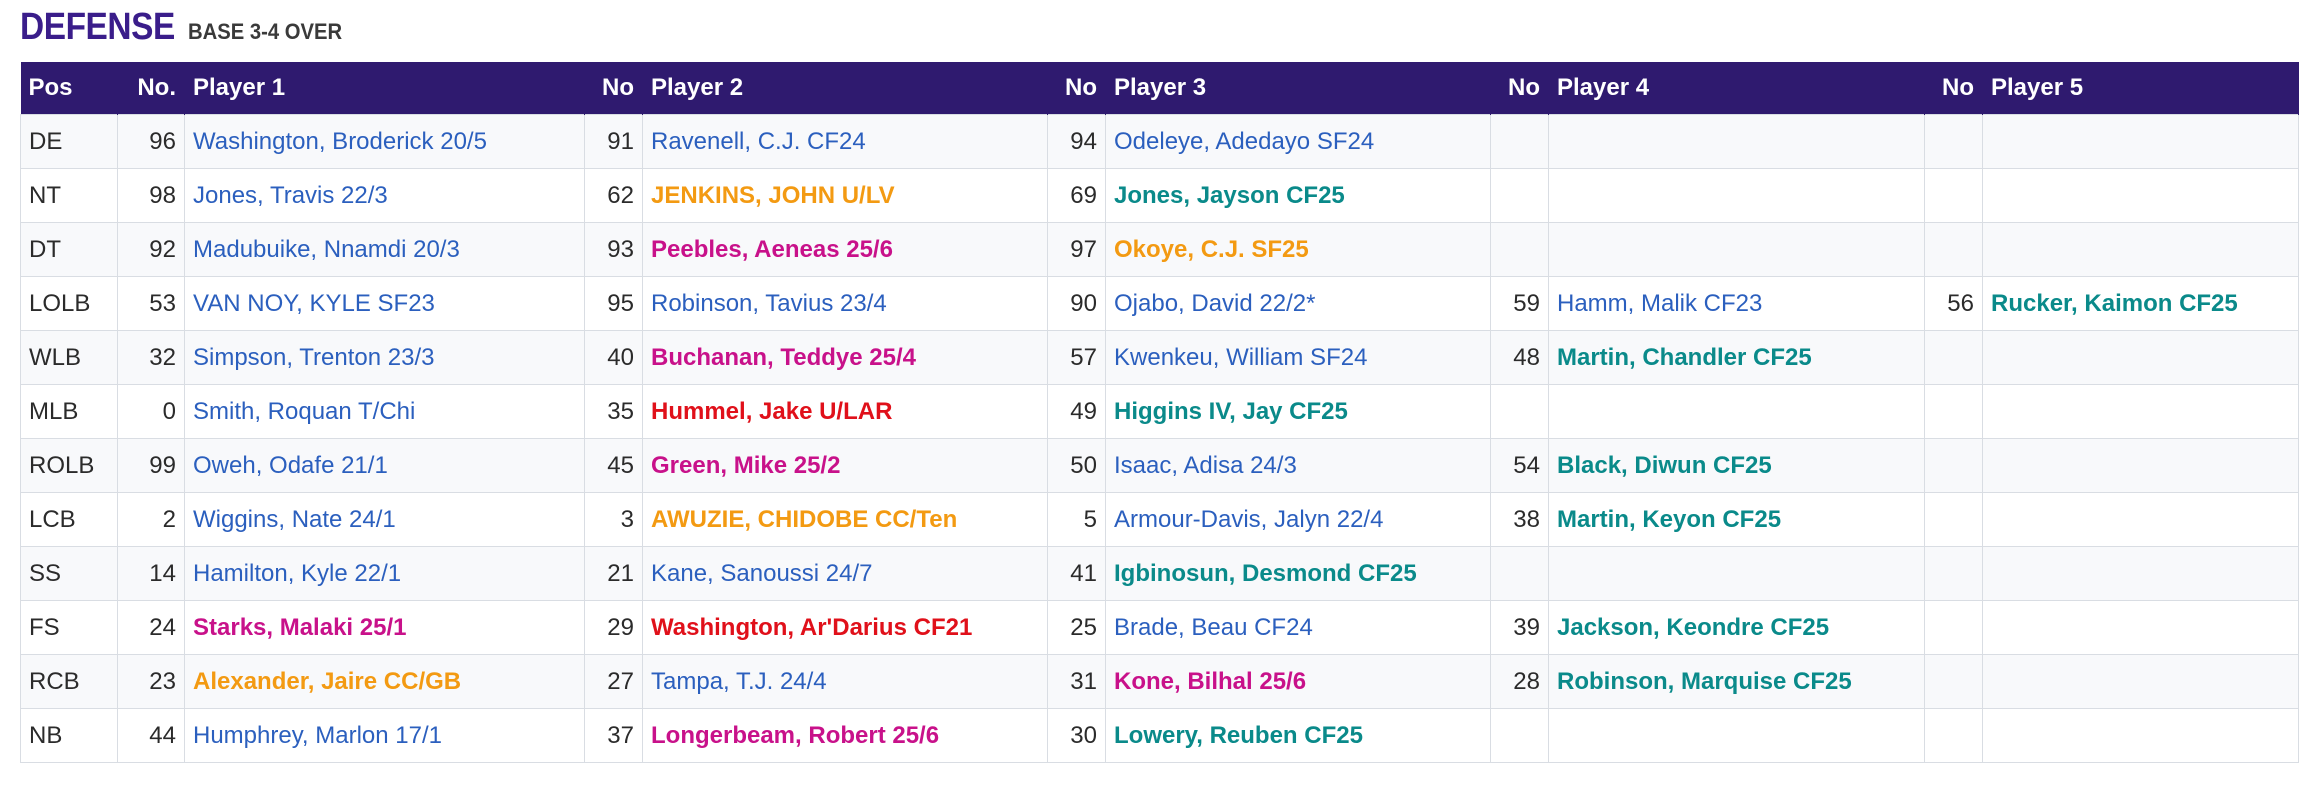  I want to click on player-cell: Robinson, Tavius 23/4, so click(845, 303).